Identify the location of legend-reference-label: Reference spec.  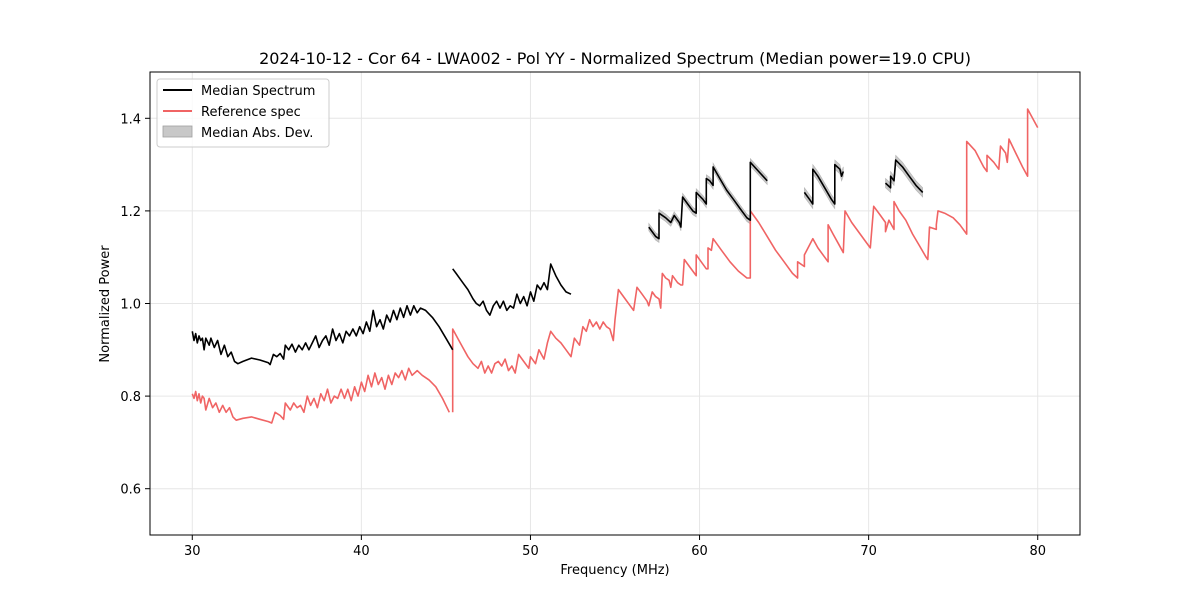
(251, 112).